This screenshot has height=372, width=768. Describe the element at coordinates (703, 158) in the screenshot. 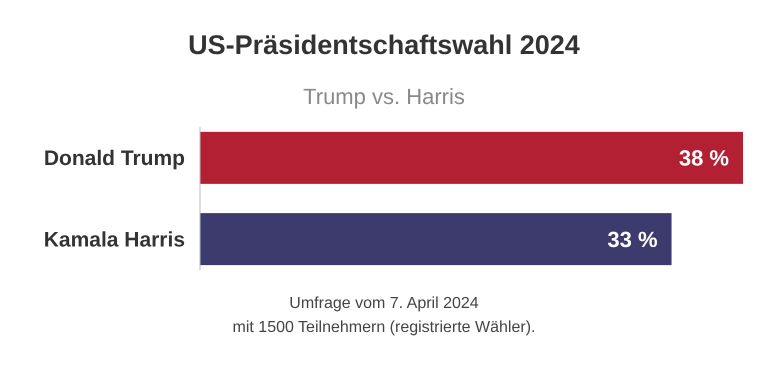

I see `data-label: 38 %` at that location.